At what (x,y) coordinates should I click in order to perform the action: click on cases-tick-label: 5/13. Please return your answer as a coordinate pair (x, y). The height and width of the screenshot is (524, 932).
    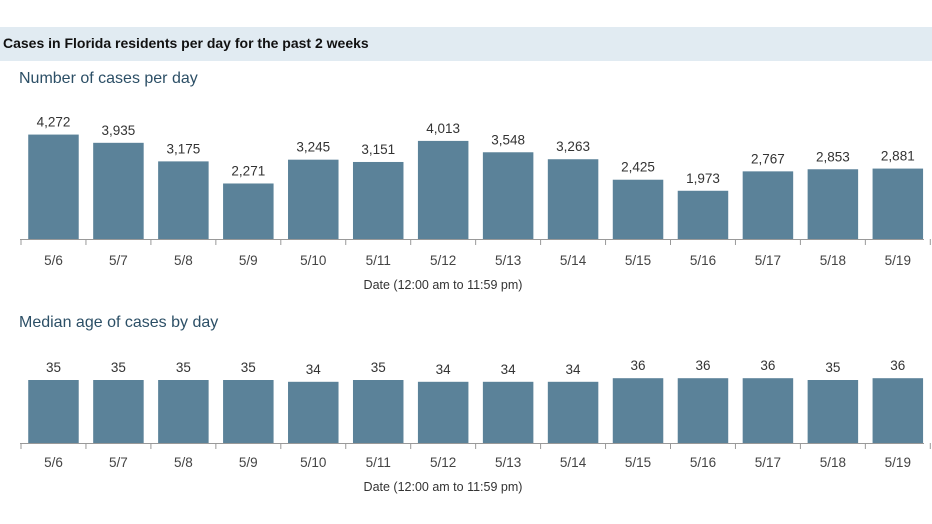
    Looking at the image, I should click on (508, 260).